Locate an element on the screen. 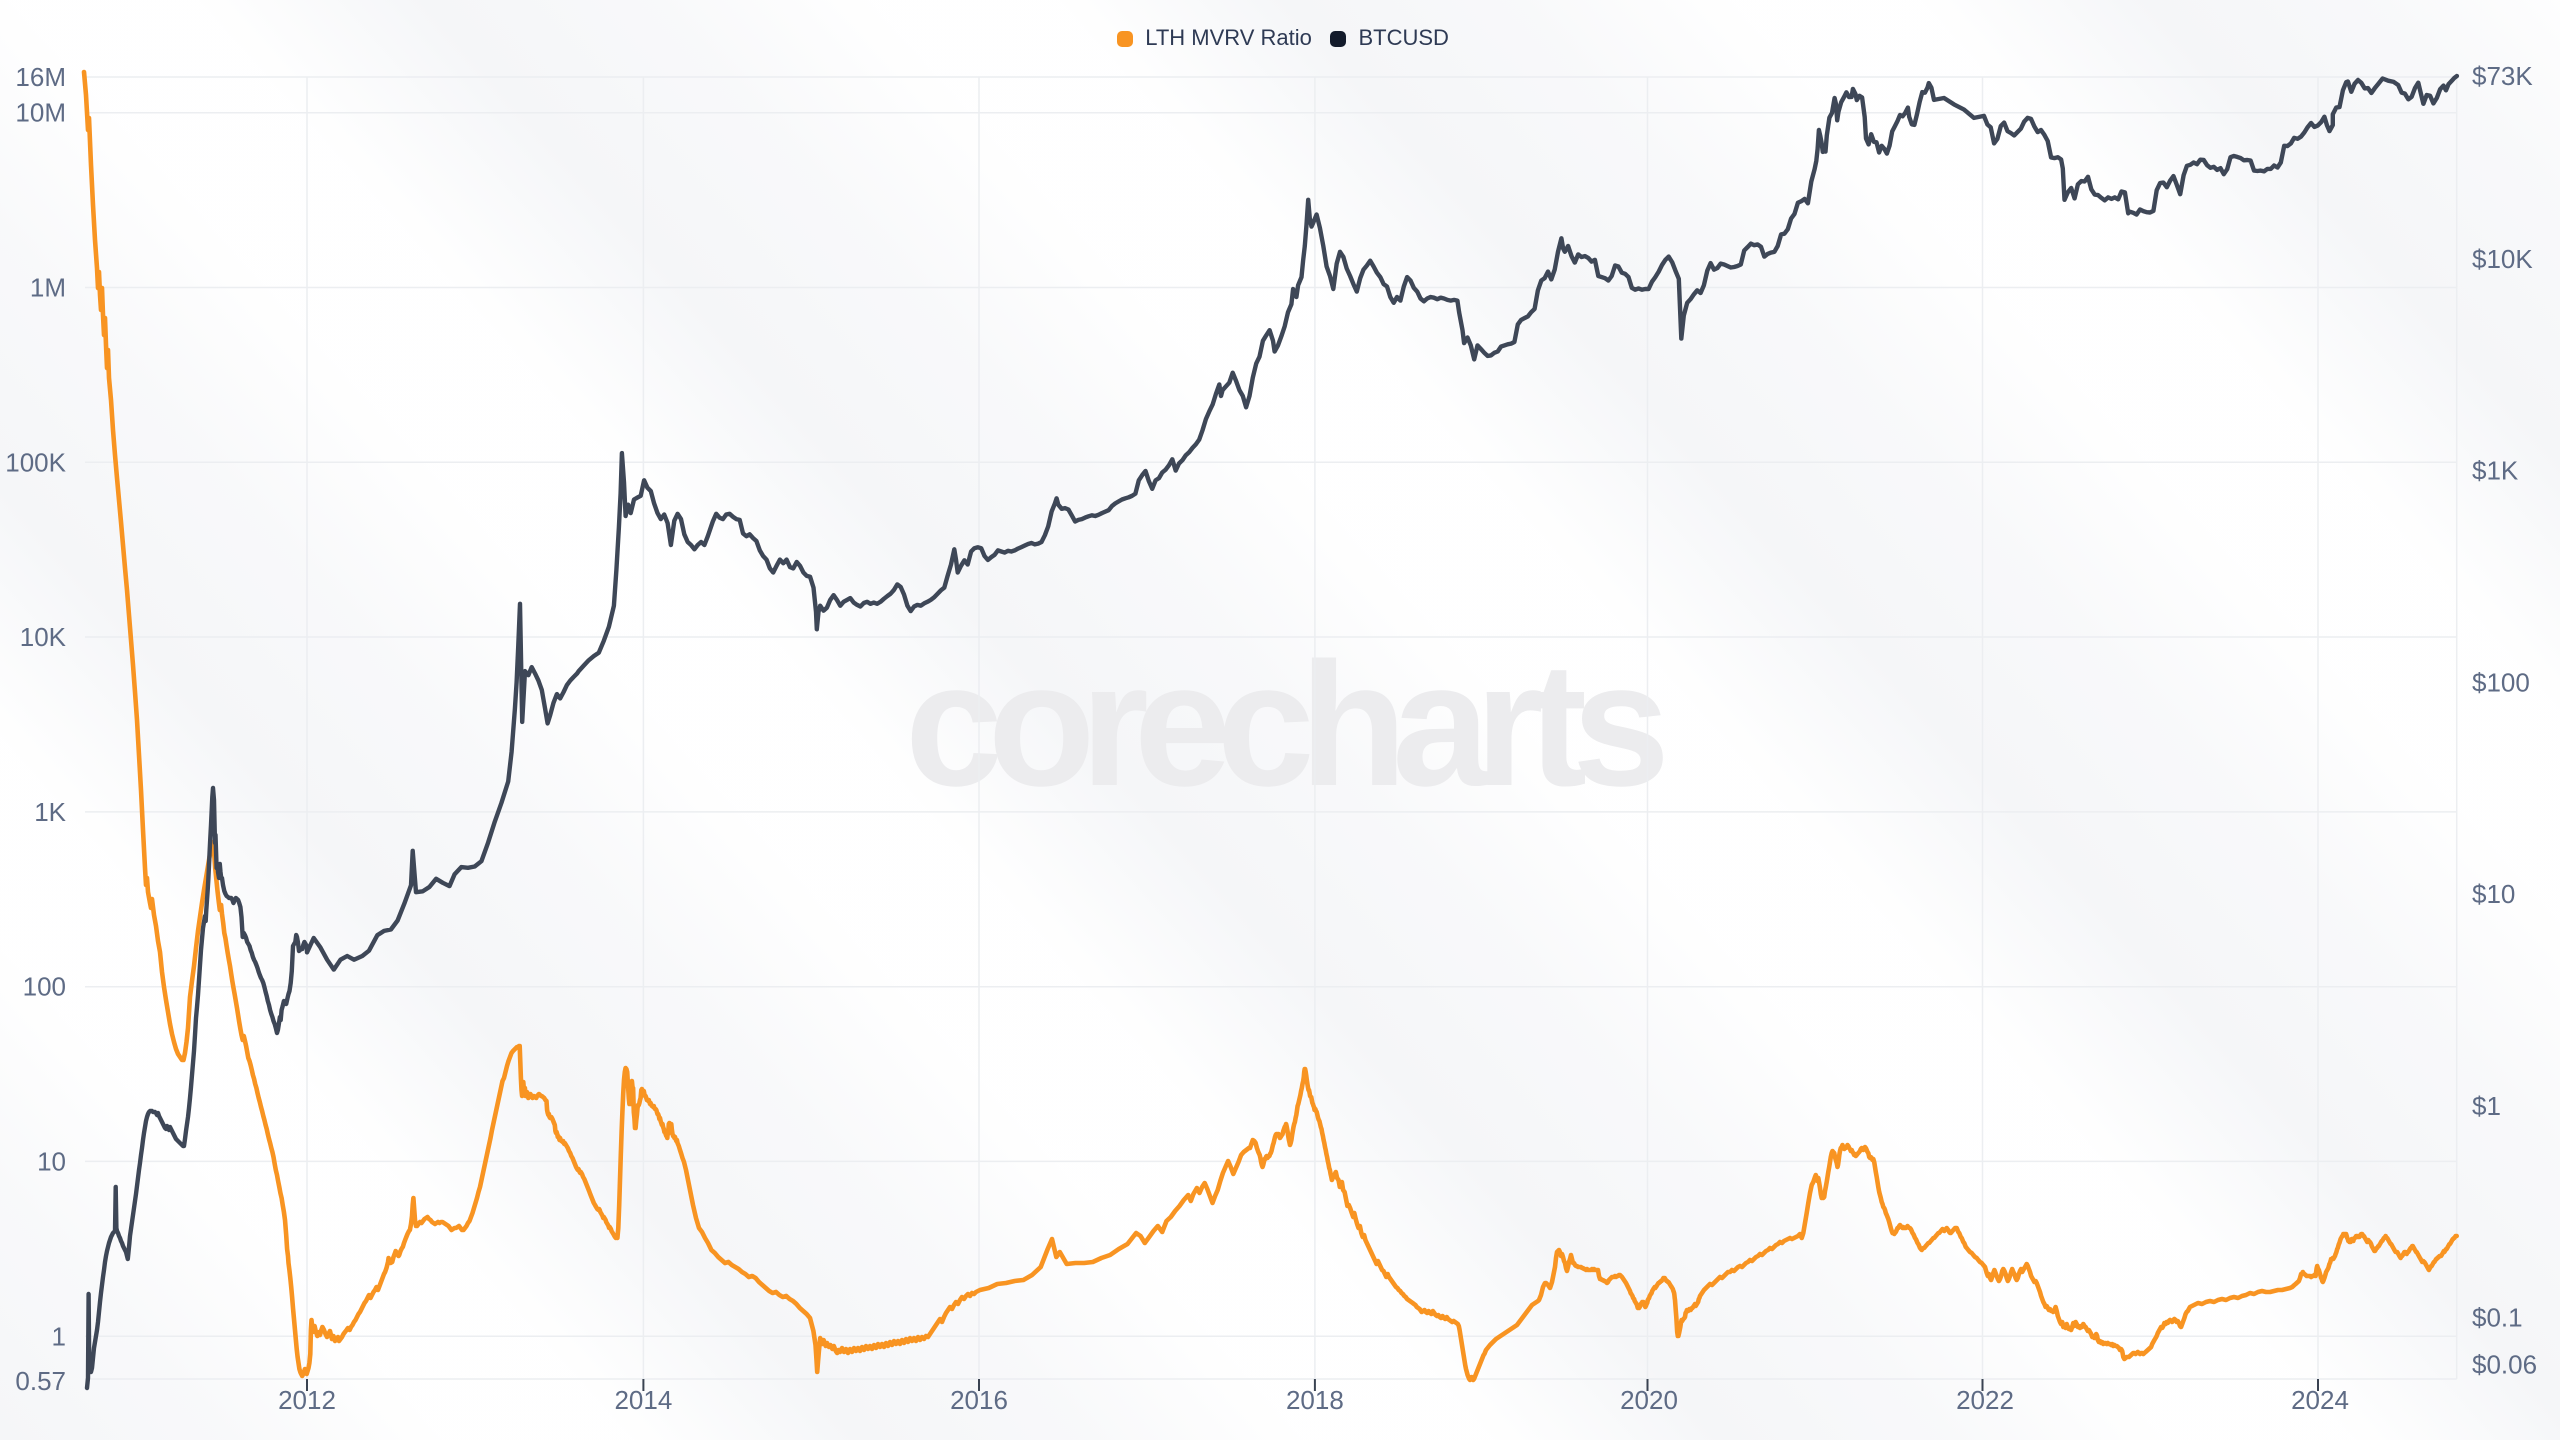  svg-text: 10M is located at coordinates (40, 113).